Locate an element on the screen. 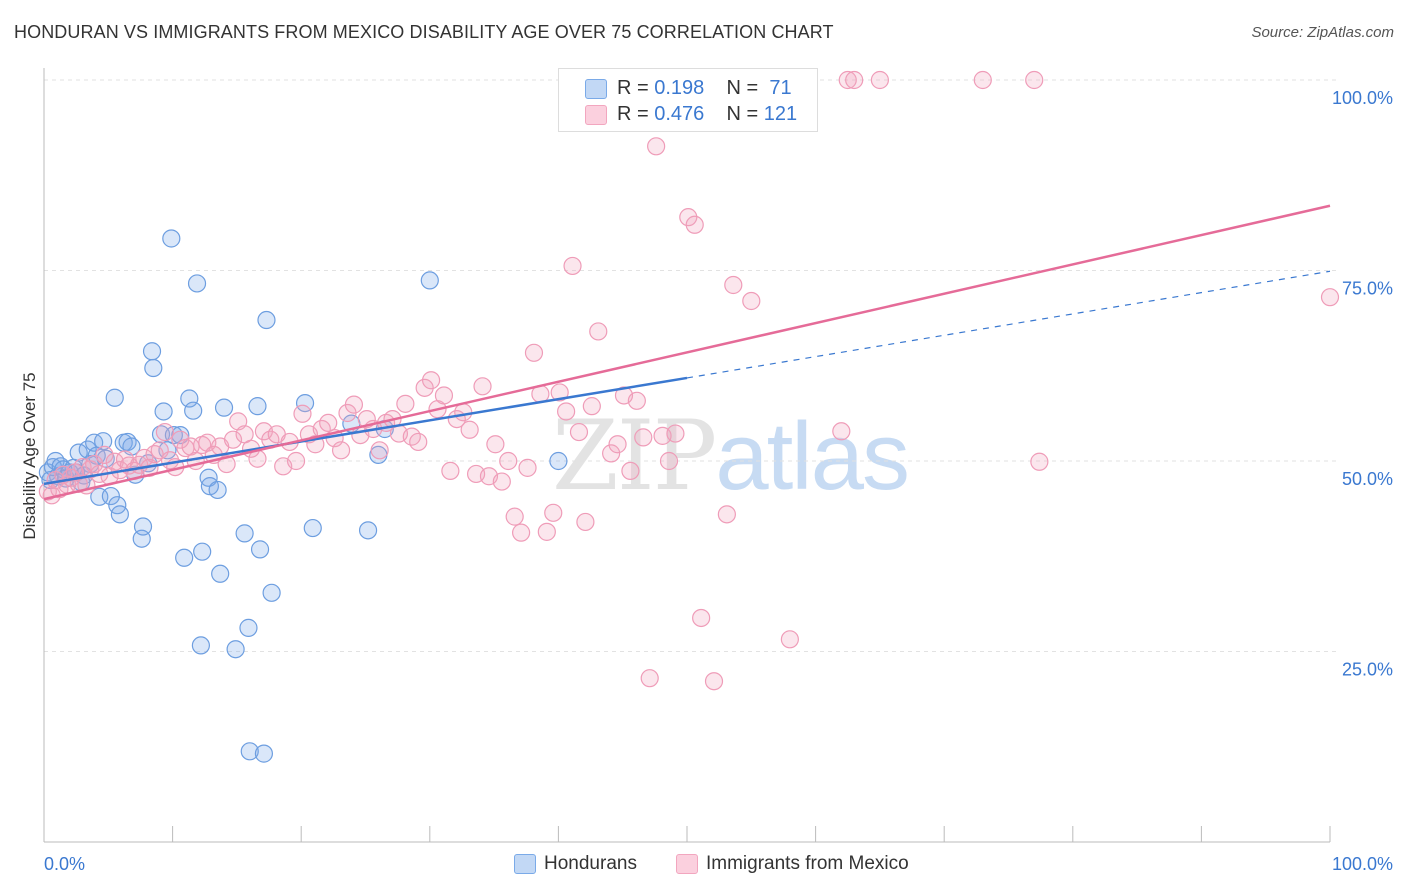 Image resolution: width=1406 pixels, height=892 pixels. legend-swatch-mexico is located at coordinates (596, 115).